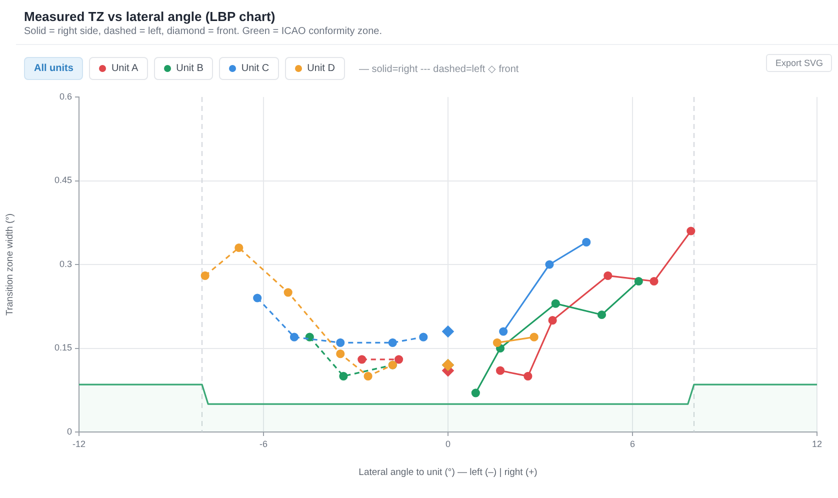 This screenshot has height=498, width=838. Describe the element at coordinates (190, 68) in the screenshot. I see `legend-label: Unit B` at that location.